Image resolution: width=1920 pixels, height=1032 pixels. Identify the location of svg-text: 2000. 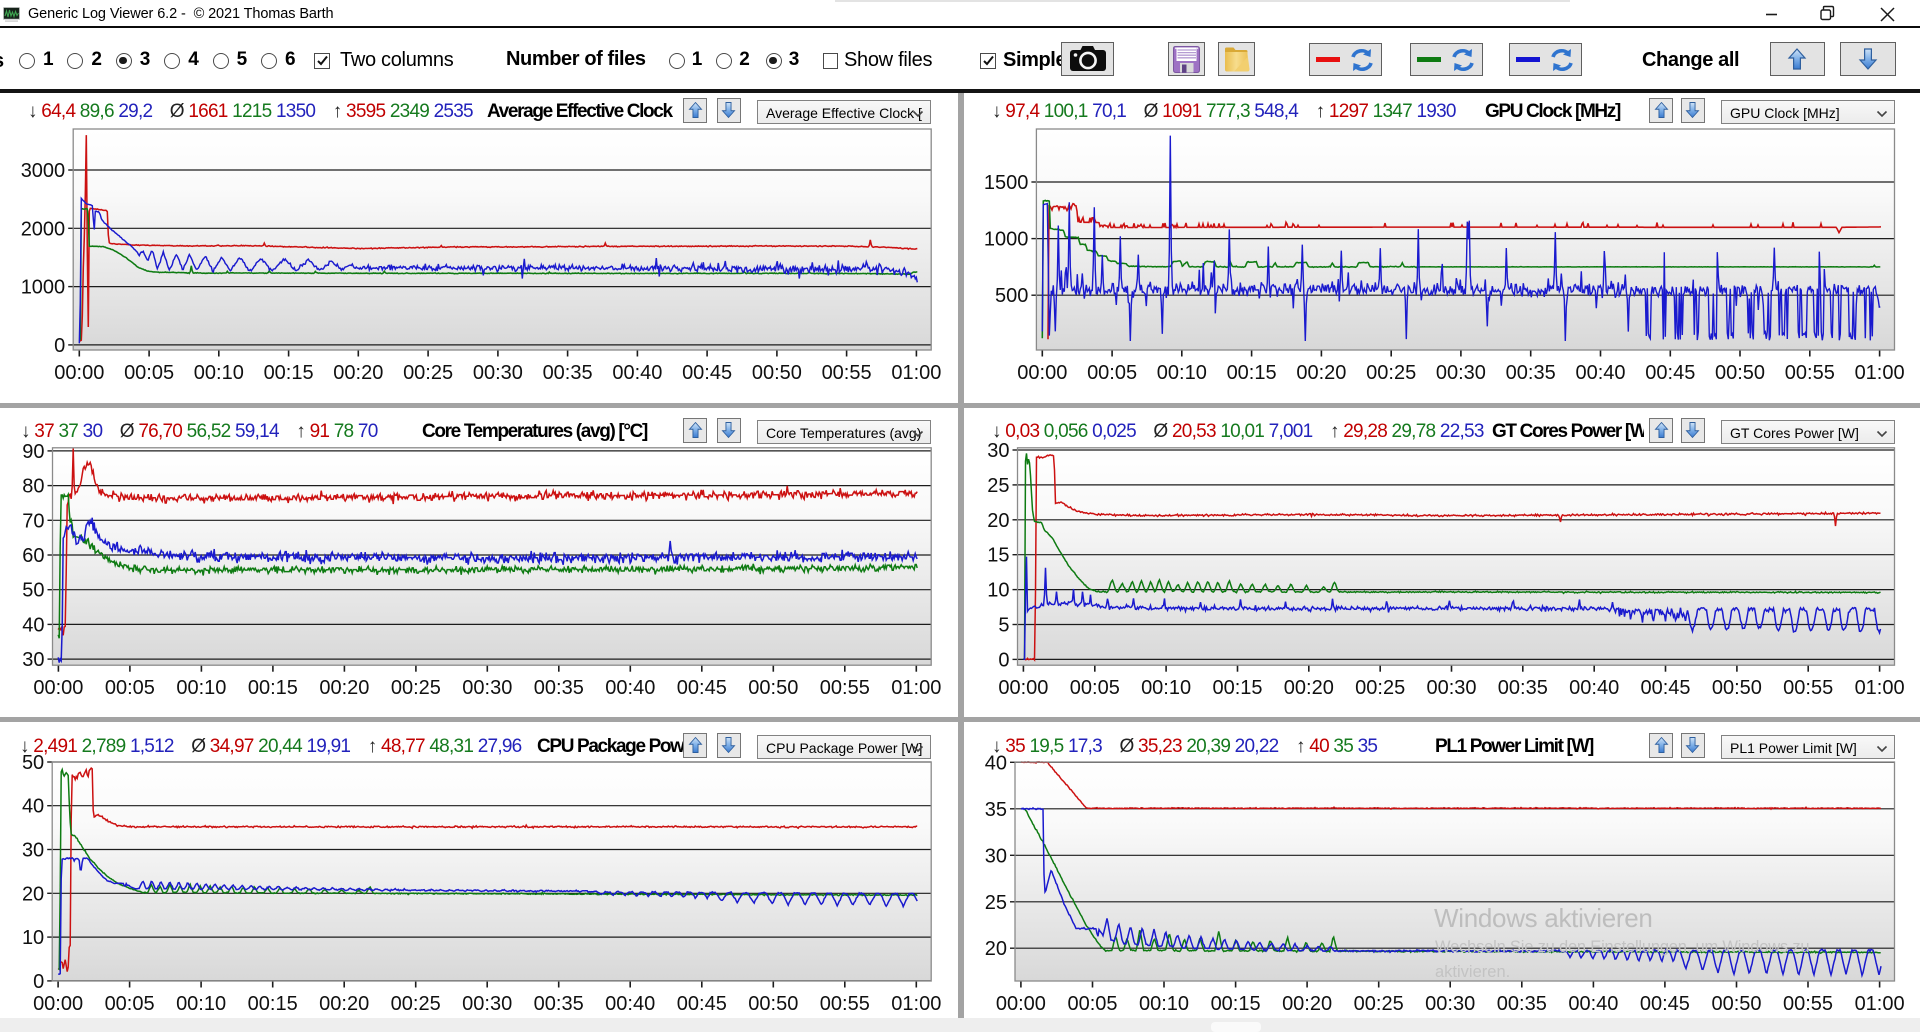
(43, 229).